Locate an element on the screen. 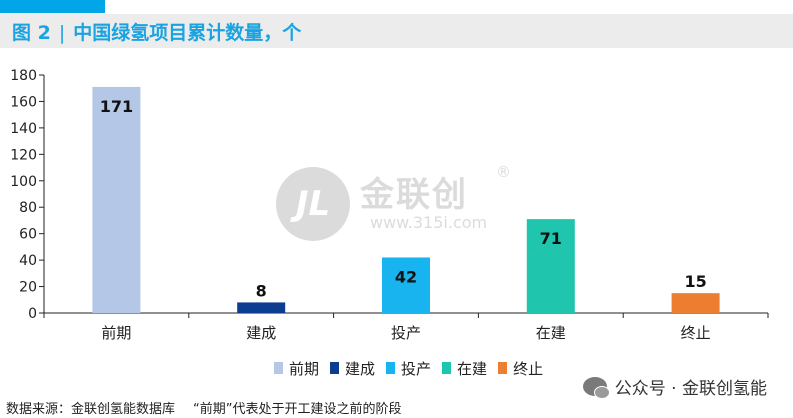 This screenshot has width=793, height=418. figure-title: 图 2 | 中国绿氢项目累计数量，个 is located at coordinates (156, 31).